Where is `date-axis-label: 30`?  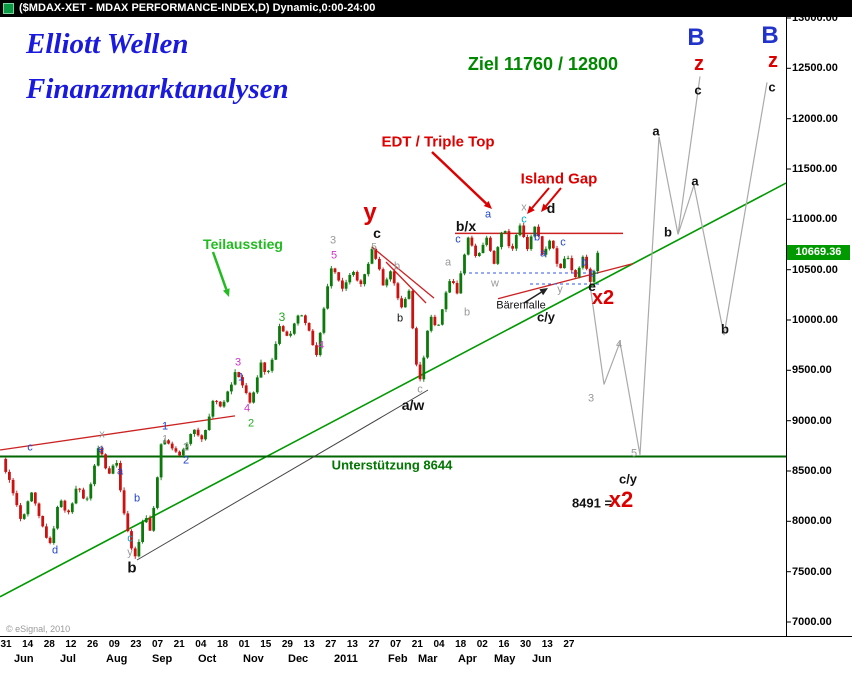 date-axis-label: 30 is located at coordinates (526, 644).